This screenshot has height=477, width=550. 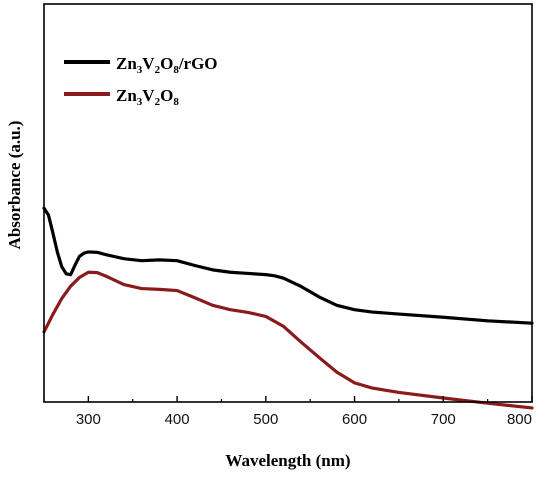 I want to click on x-tick-label: 500, so click(x=265, y=419).